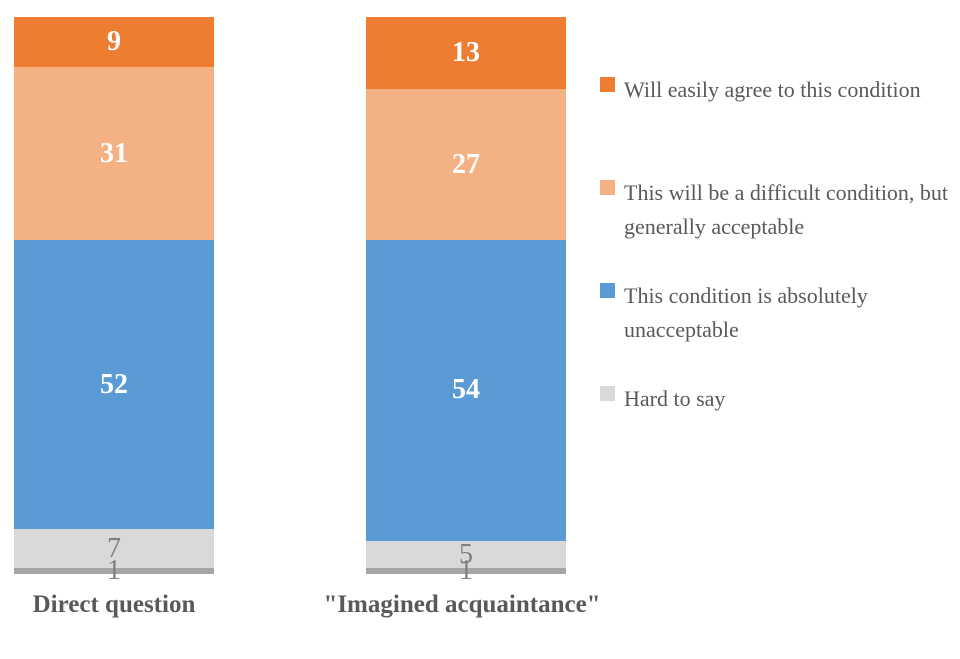  I want to click on legend-swatch-light-orange, so click(607, 187).